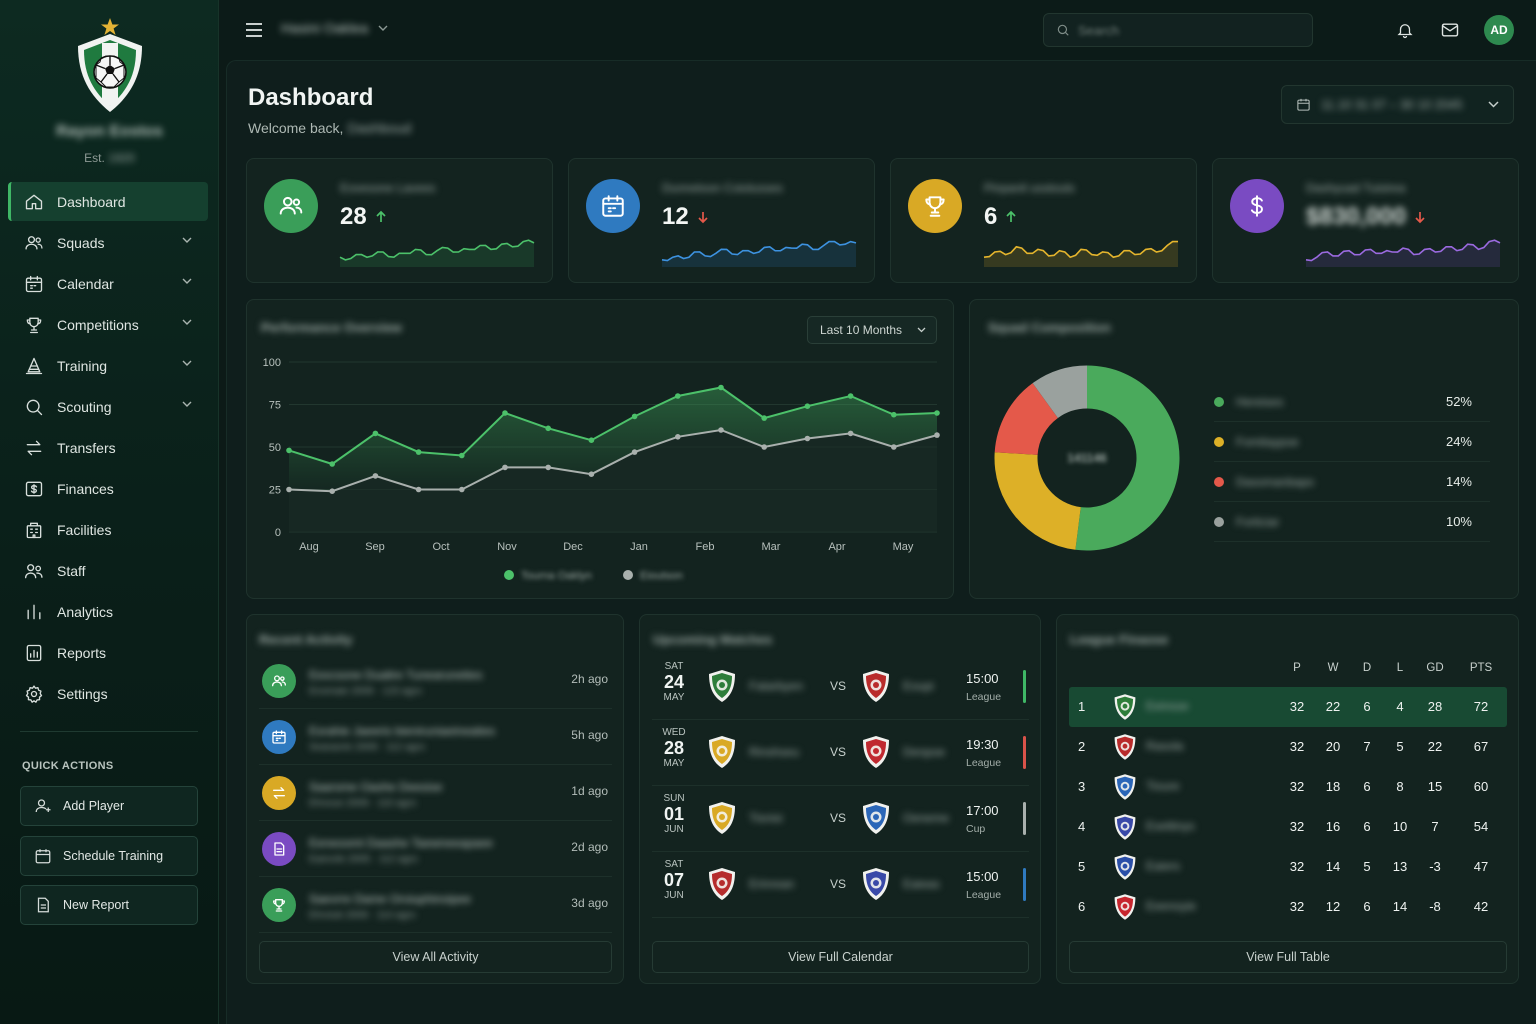 Image resolution: width=1536 pixels, height=1024 pixels. I want to click on calendar-icon, so click(279, 737).